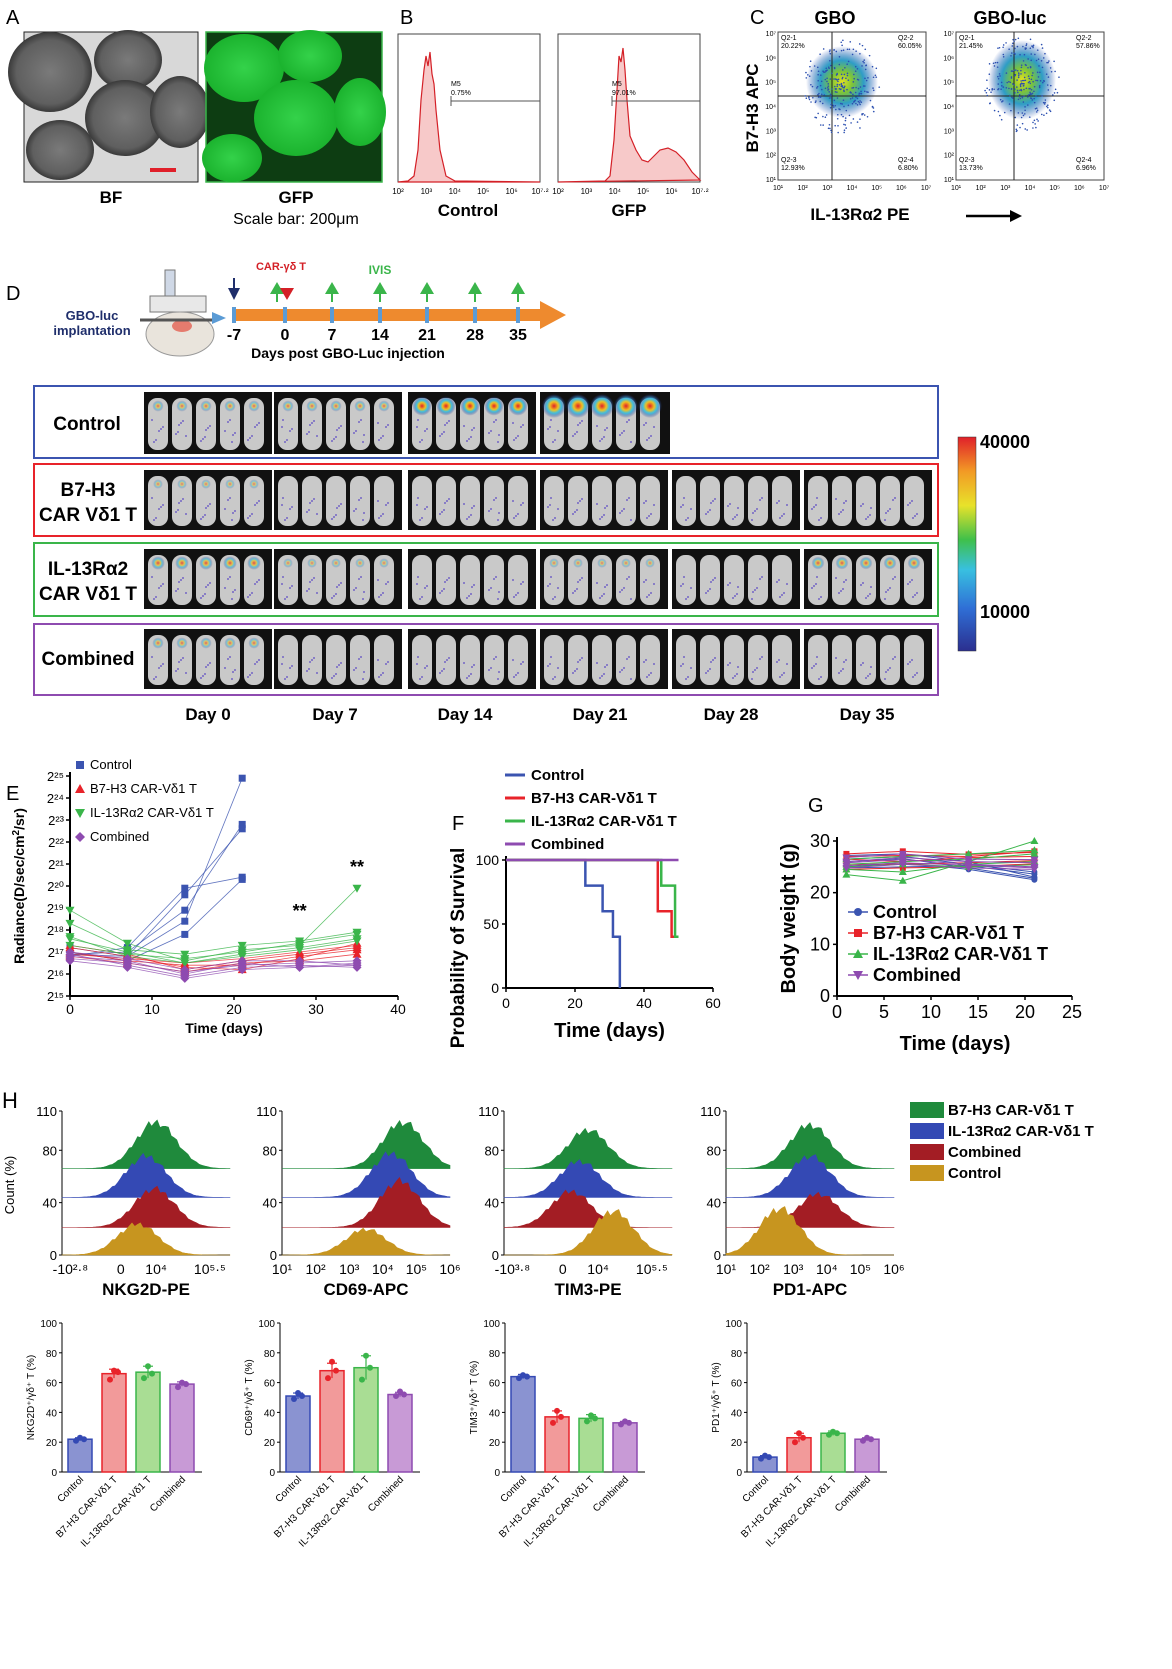 Image resolution: width=1172 pixels, height=1669 pixels. What do you see at coordinates (13, 18) in the screenshot?
I see `panel-label-a: A` at bounding box center [13, 18].